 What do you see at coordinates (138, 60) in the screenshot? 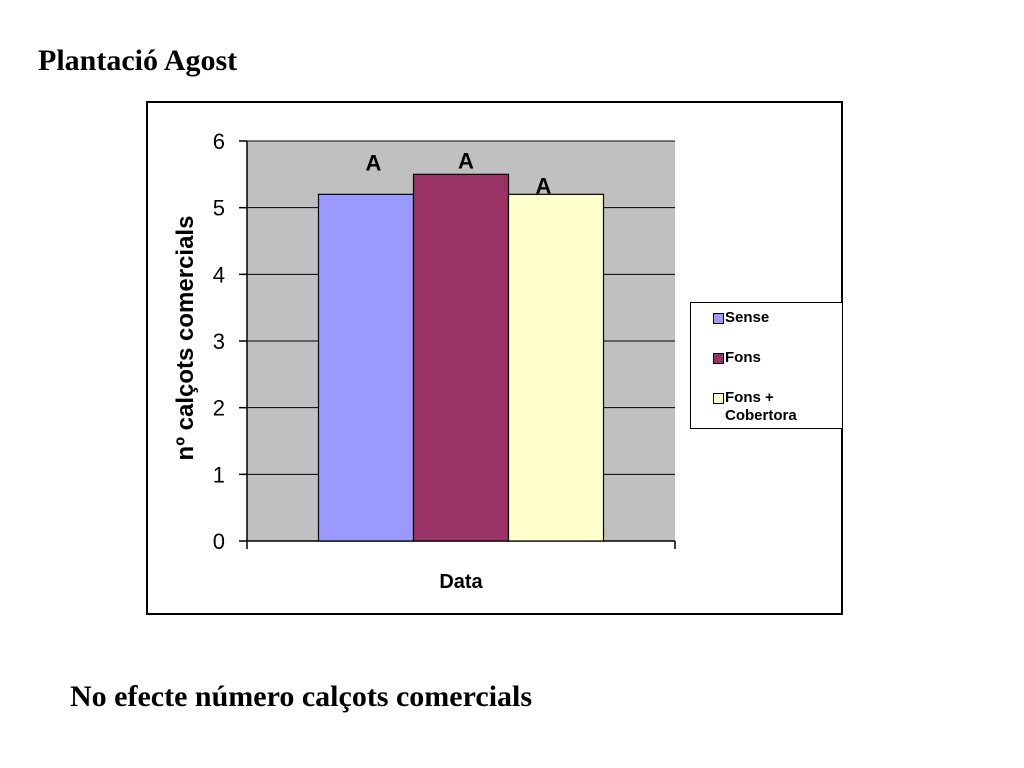
I see `slide-title: Plantació Agost` at bounding box center [138, 60].